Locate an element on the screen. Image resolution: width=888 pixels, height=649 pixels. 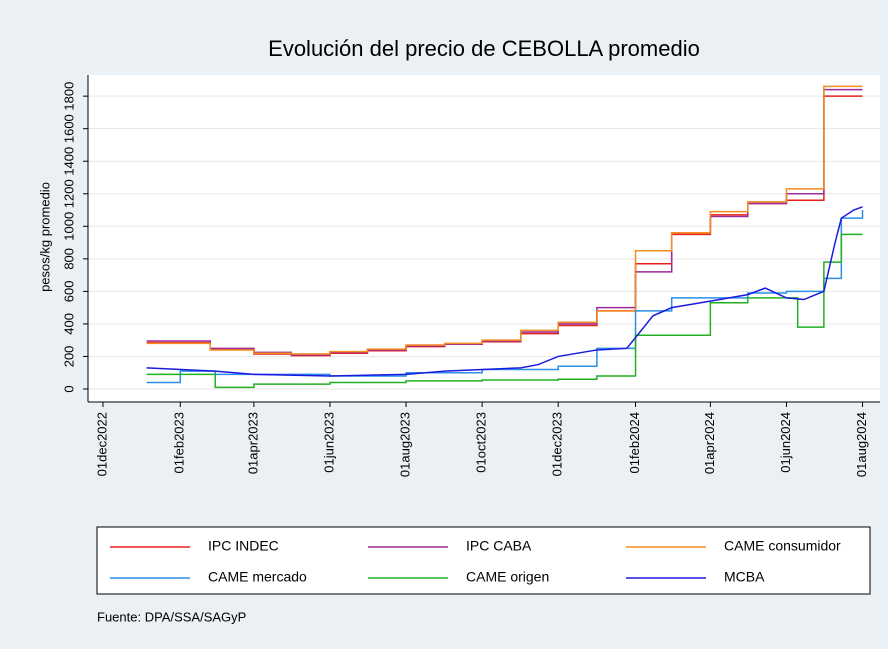
legend-label: MCBA is located at coordinates (744, 577).